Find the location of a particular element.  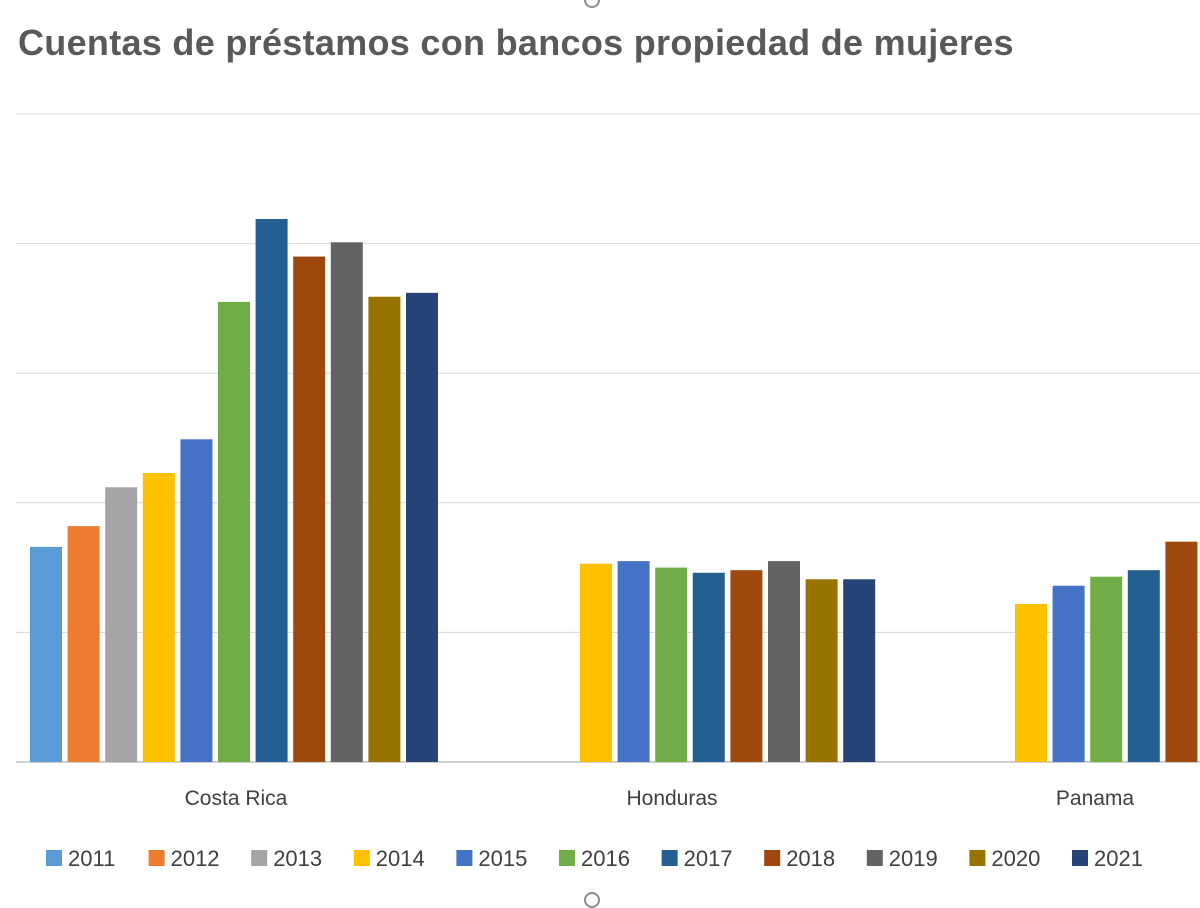

category-label: Panama is located at coordinates (1095, 798).